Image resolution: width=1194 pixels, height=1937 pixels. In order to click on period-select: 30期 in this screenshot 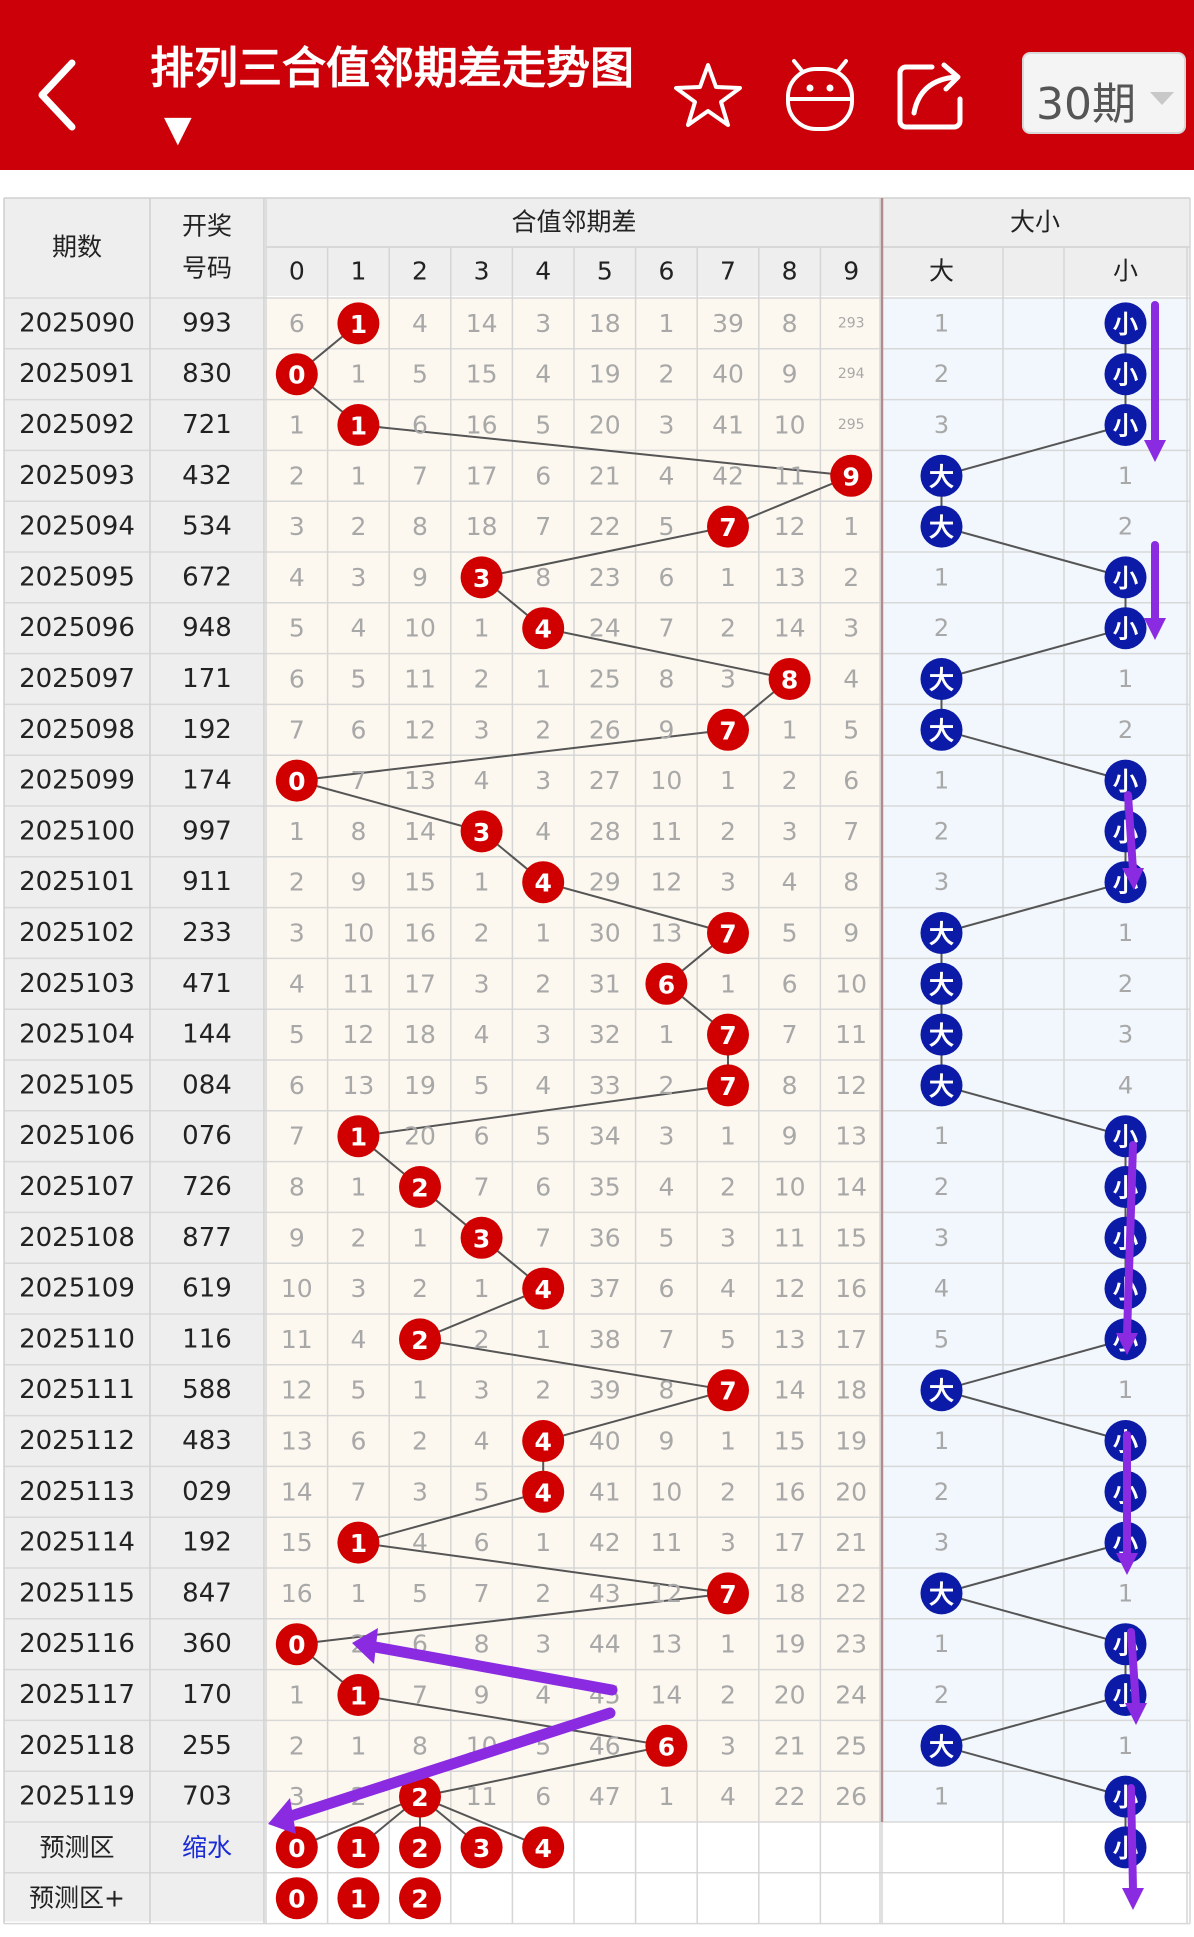, I will do `click(1104, 93)`.